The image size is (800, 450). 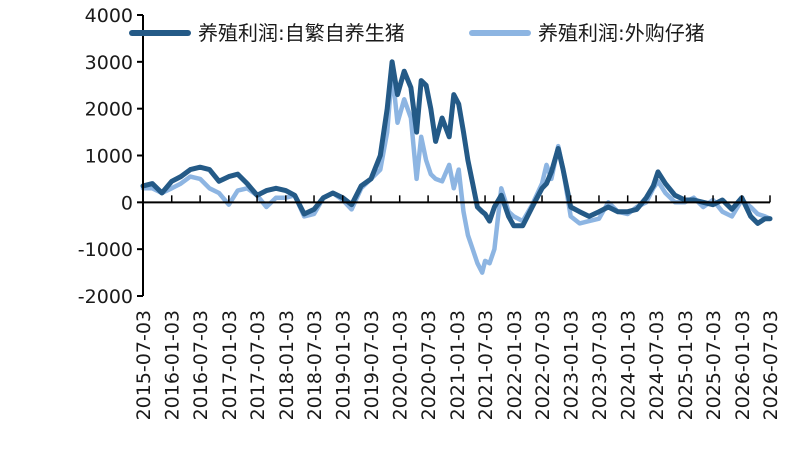 What do you see at coordinates (621, 33) in the screenshot?
I see `legend-label-series-2: 养殖利润:外购仔猪` at bounding box center [621, 33].